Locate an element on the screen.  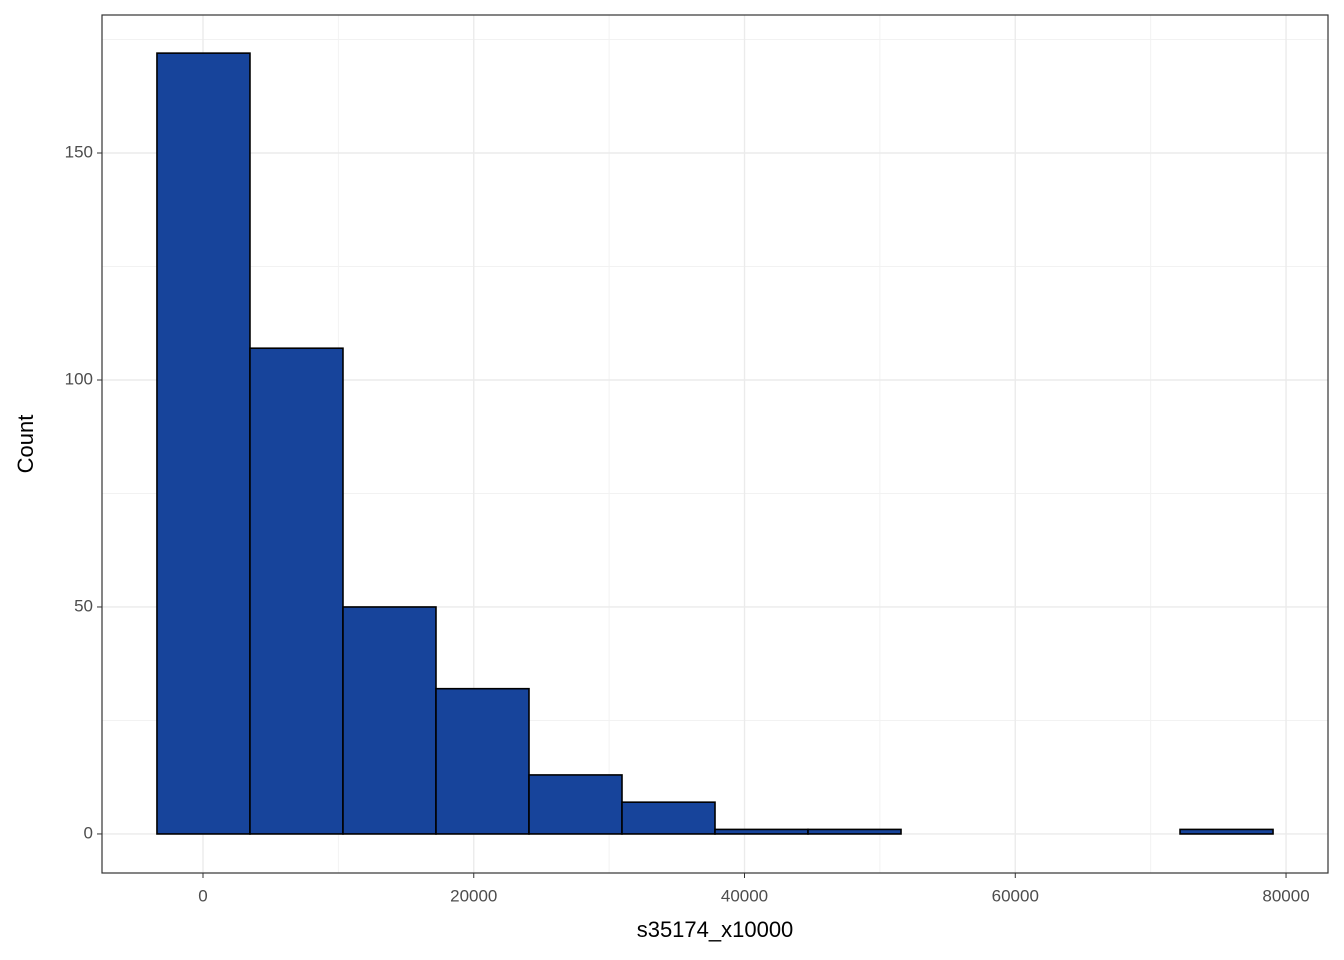
x-tick-label: 20000 is located at coordinates (473, 895).